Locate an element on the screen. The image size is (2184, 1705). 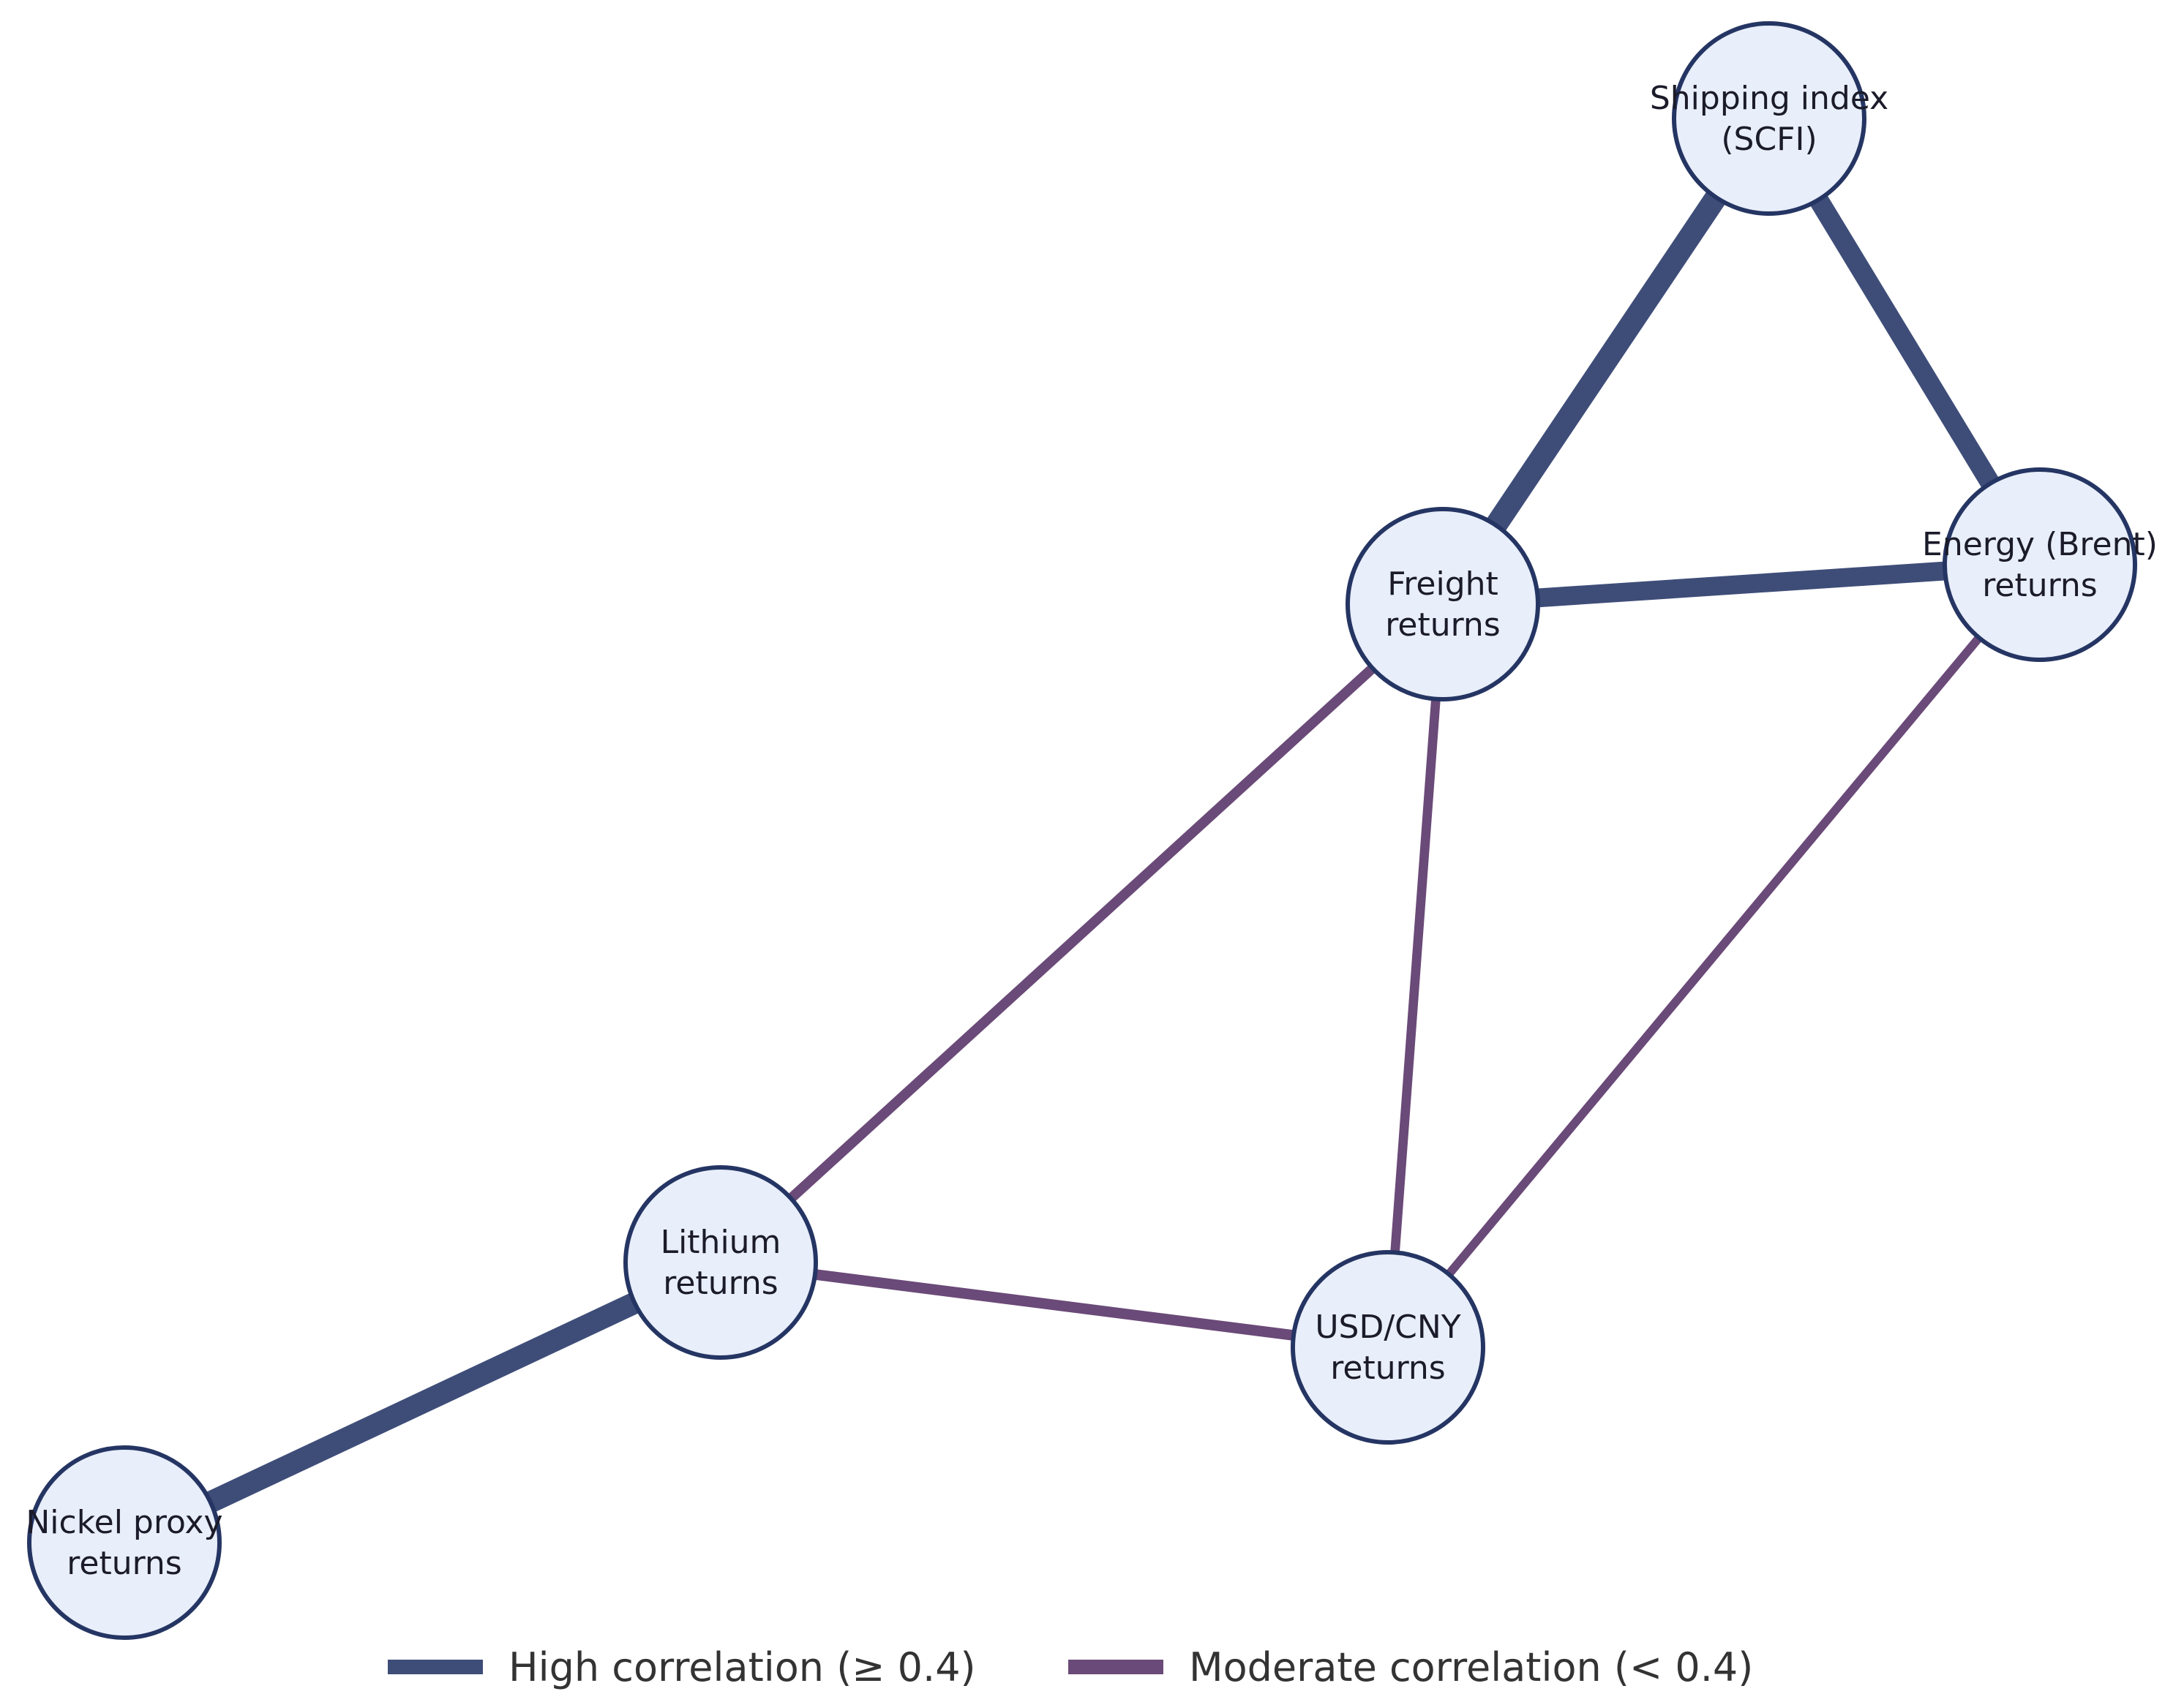
node-label-line: Lithium is located at coordinates (721, 1242).